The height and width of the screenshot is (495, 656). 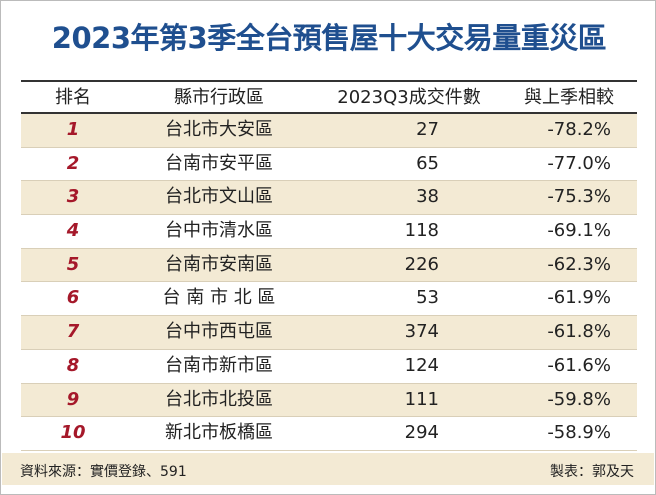 What do you see at coordinates (592, 472) in the screenshot?
I see `credit: 製表：郭及天` at bounding box center [592, 472].